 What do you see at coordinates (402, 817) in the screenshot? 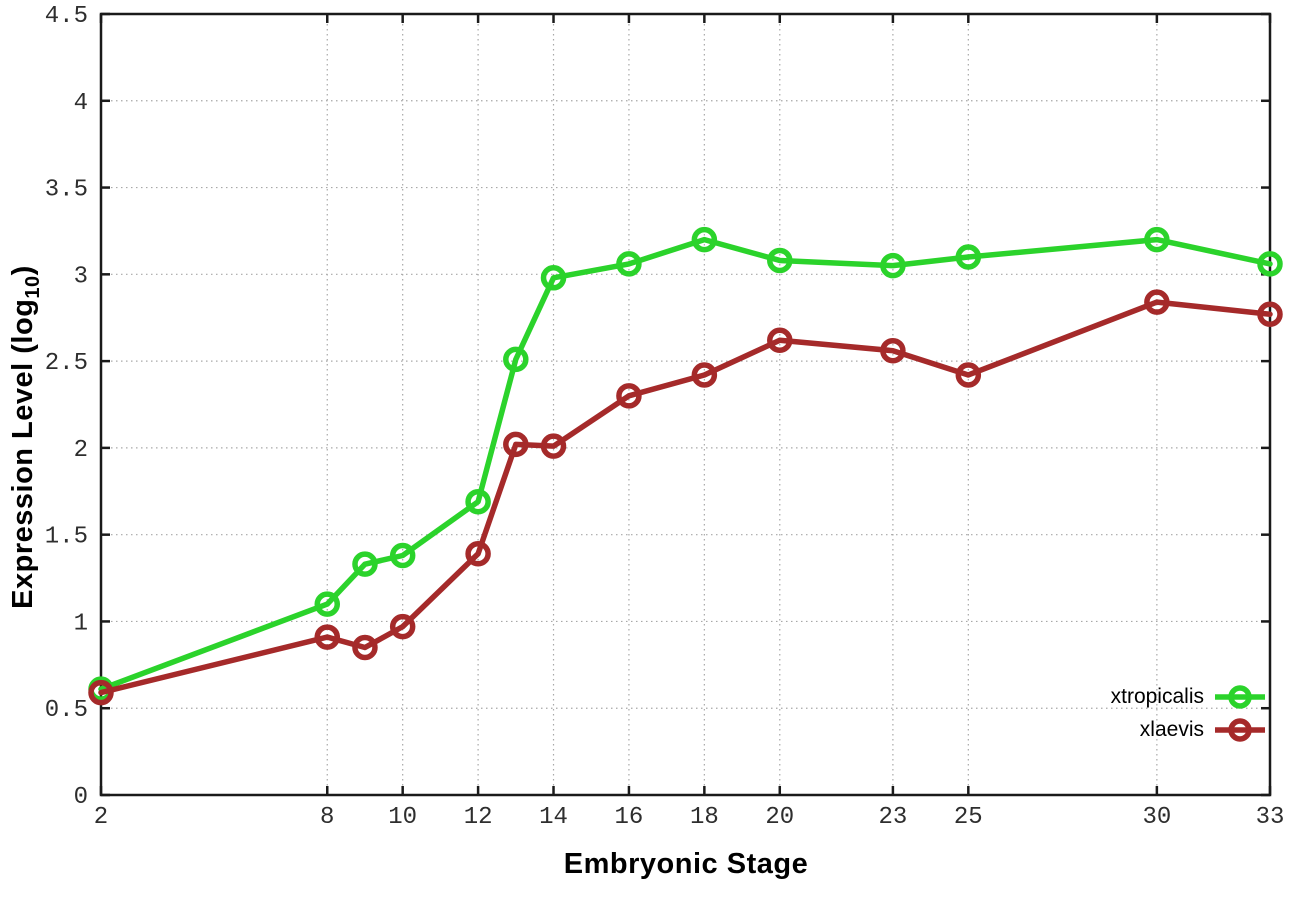
I see `x-tick-label: 10` at bounding box center [402, 817].